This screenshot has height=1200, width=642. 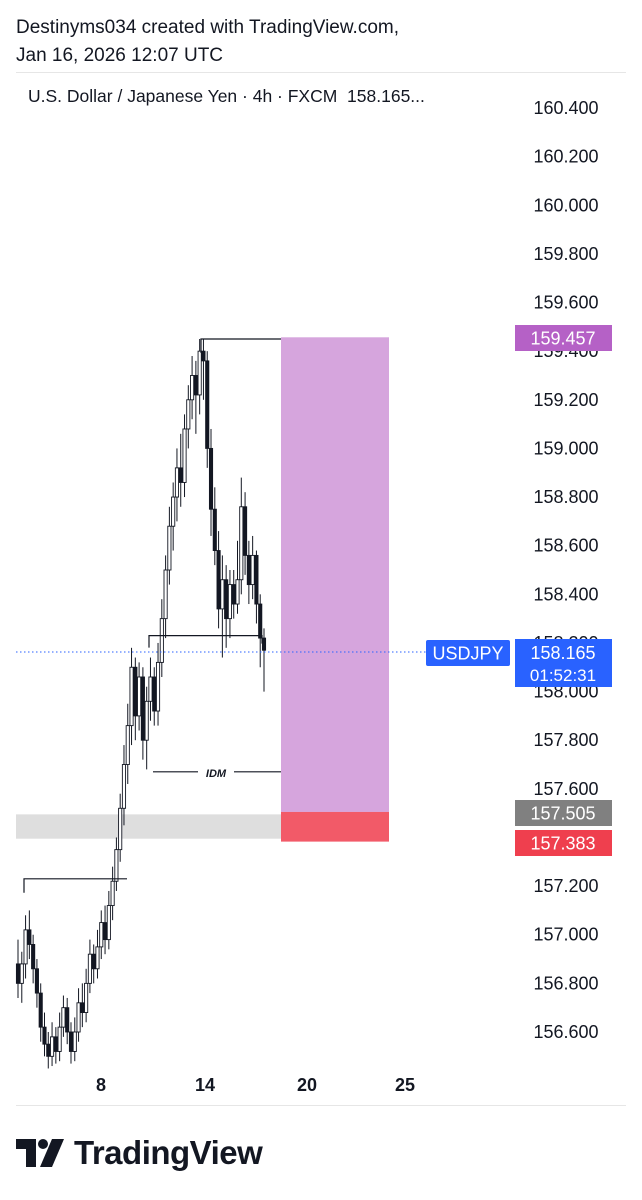 I want to click on current-price-value: 158.165, so click(x=562, y=653).